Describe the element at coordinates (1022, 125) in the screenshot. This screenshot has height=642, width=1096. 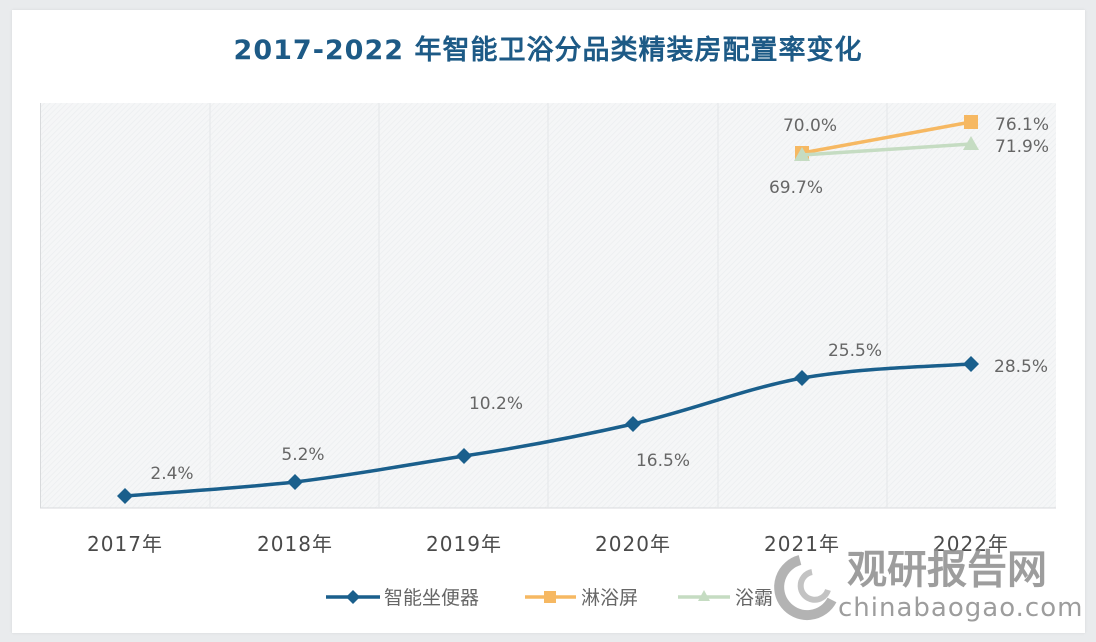
I see `data-label: 76.1%` at that location.